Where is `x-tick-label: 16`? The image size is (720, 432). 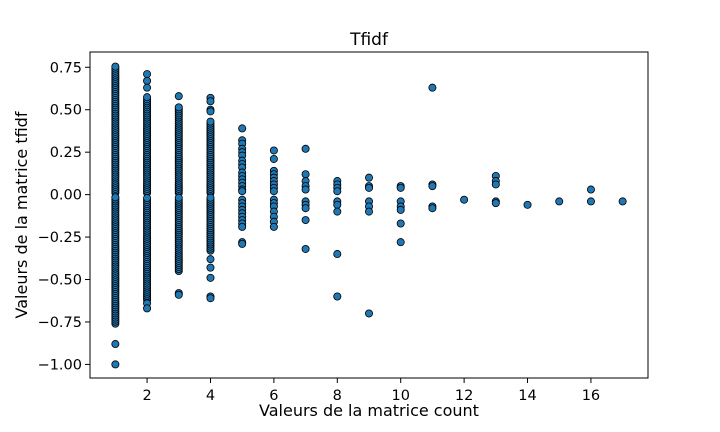
x-tick-label: 16 is located at coordinates (591, 396).